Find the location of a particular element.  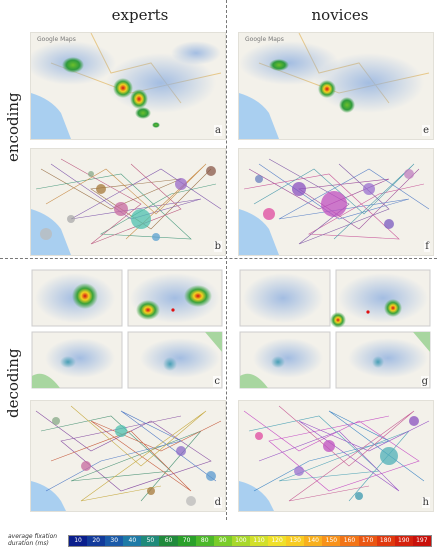

panel-label-c: c is located at coordinates (217, 381).